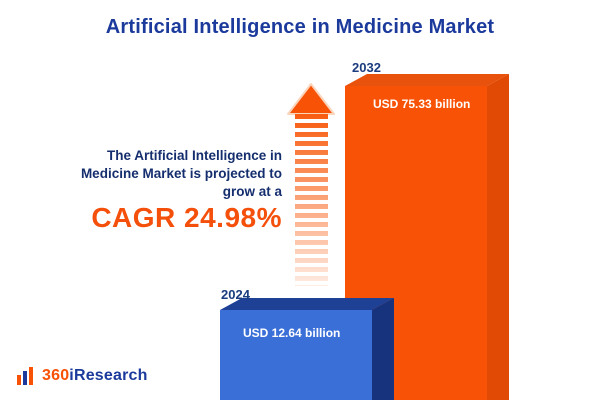 Image resolution: width=600 pixels, height=400 pixels. Describe the element at coordinates (366, 67) in the screenshot. I see `bar-label-2032: 2032` at that location.